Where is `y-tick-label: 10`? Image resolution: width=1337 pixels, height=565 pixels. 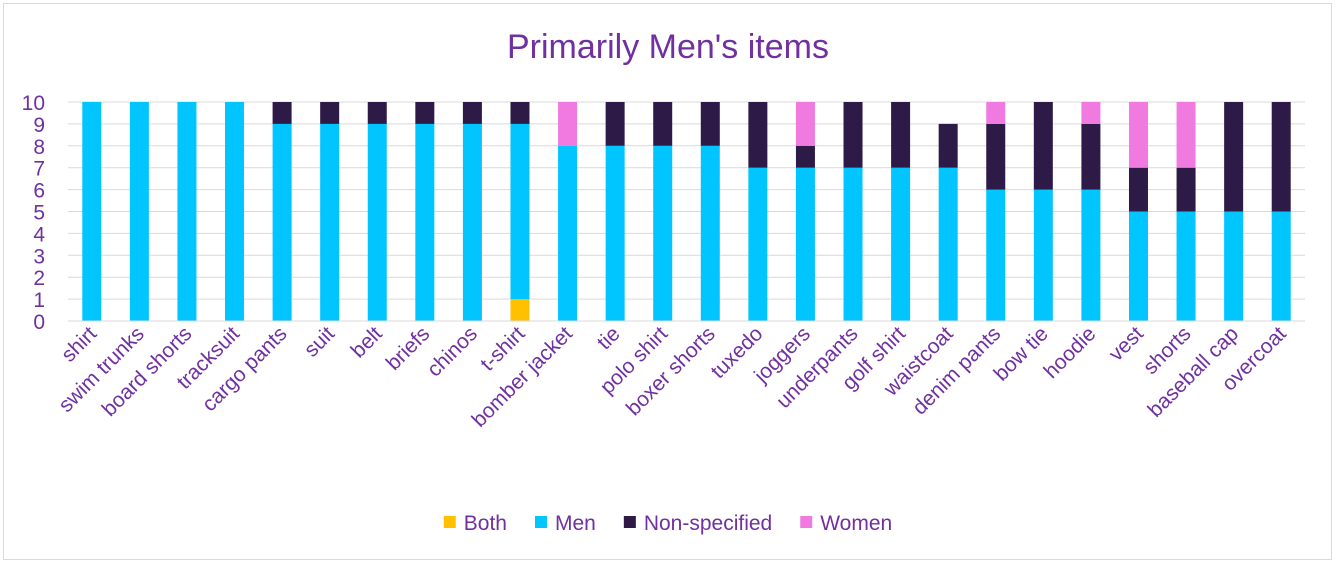 y-tick-label: 10 is located at coordinates (33, 103).